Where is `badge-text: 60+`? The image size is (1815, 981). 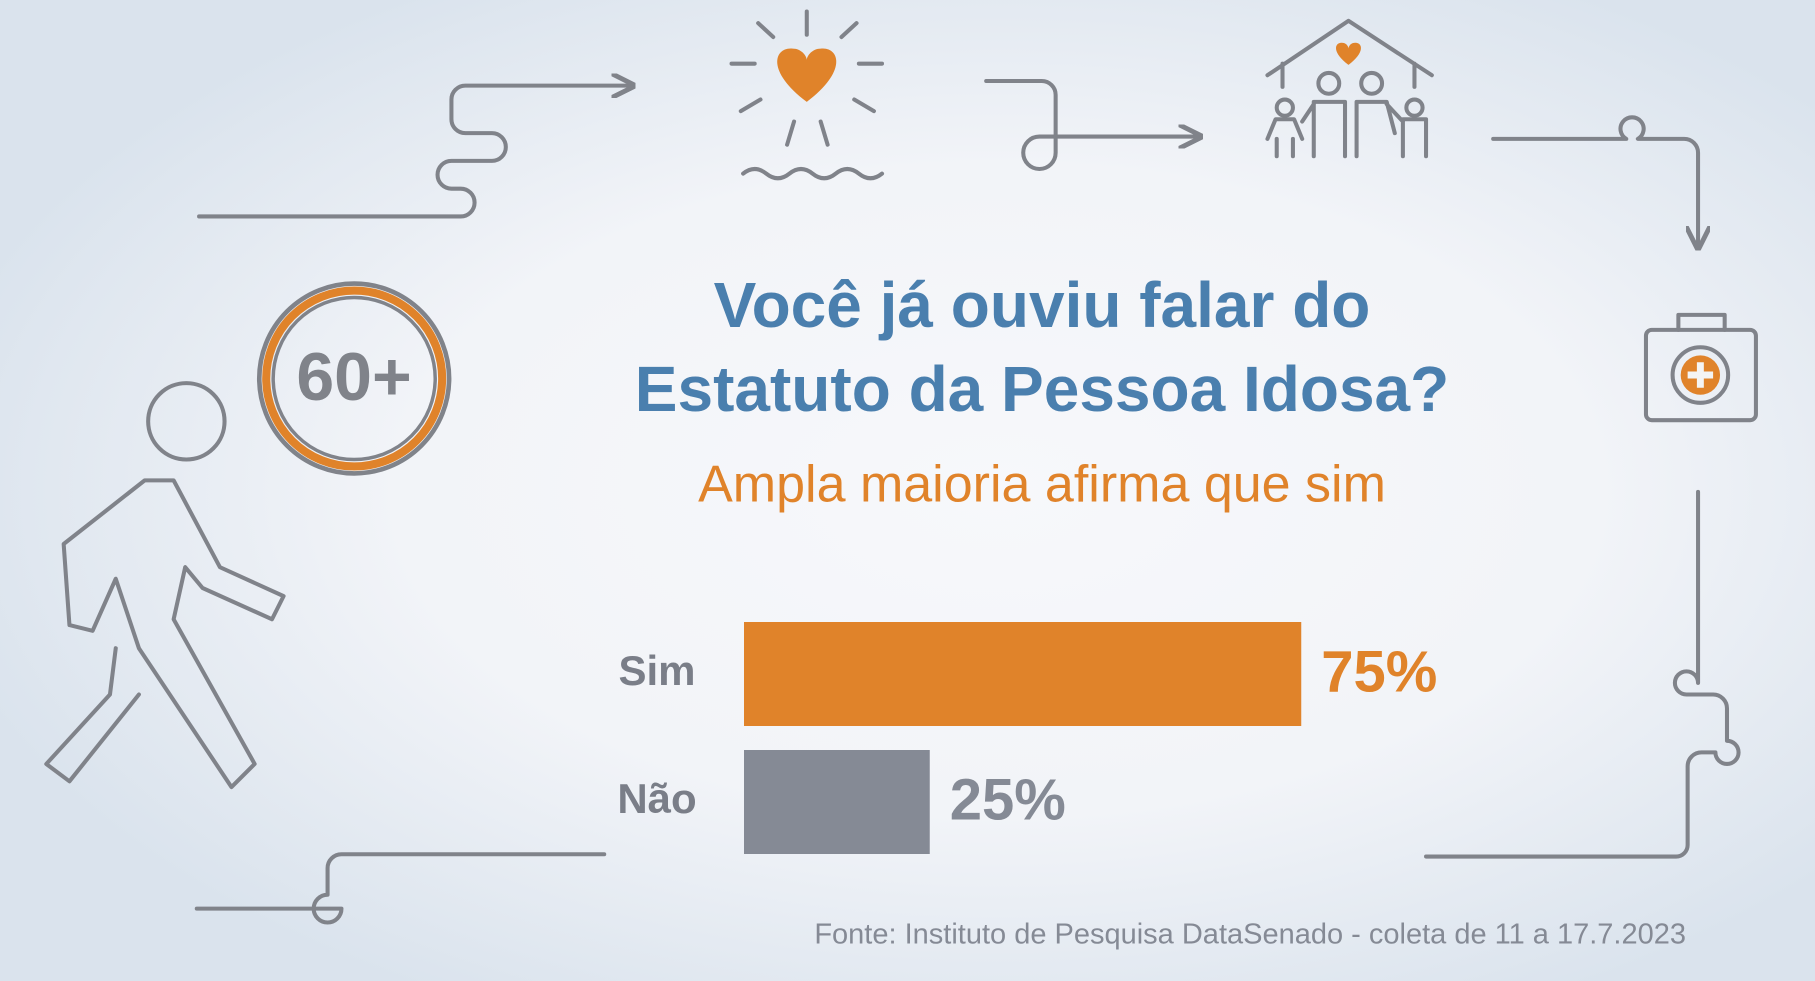 badge-text: 60+ is located at coordinates (353, 377).